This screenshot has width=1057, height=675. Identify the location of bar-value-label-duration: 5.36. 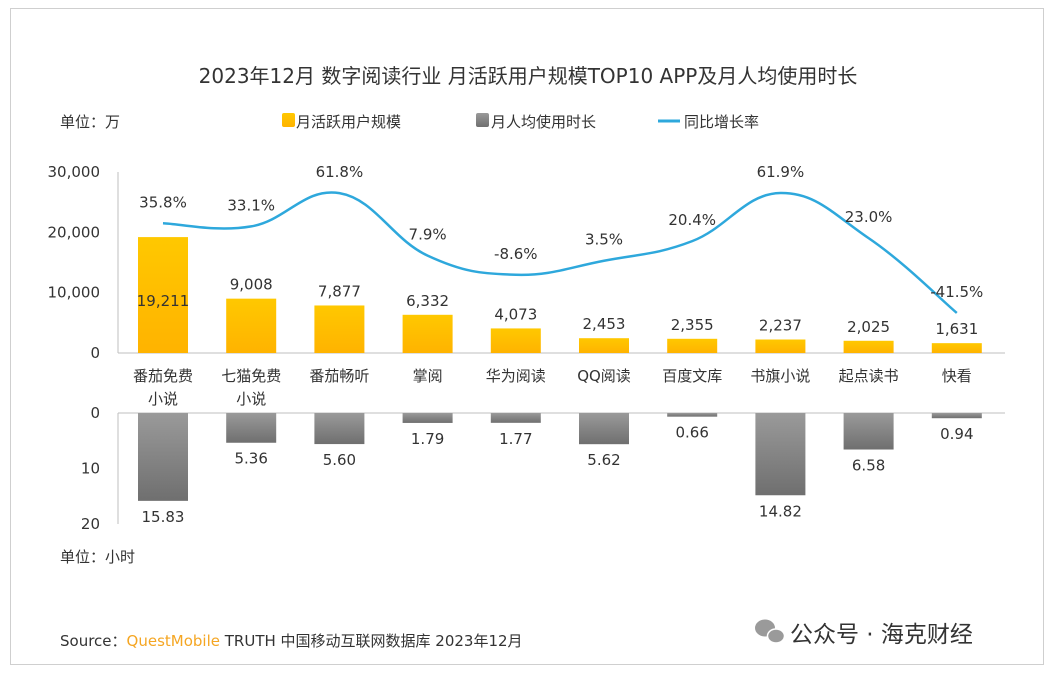
(250, 459).